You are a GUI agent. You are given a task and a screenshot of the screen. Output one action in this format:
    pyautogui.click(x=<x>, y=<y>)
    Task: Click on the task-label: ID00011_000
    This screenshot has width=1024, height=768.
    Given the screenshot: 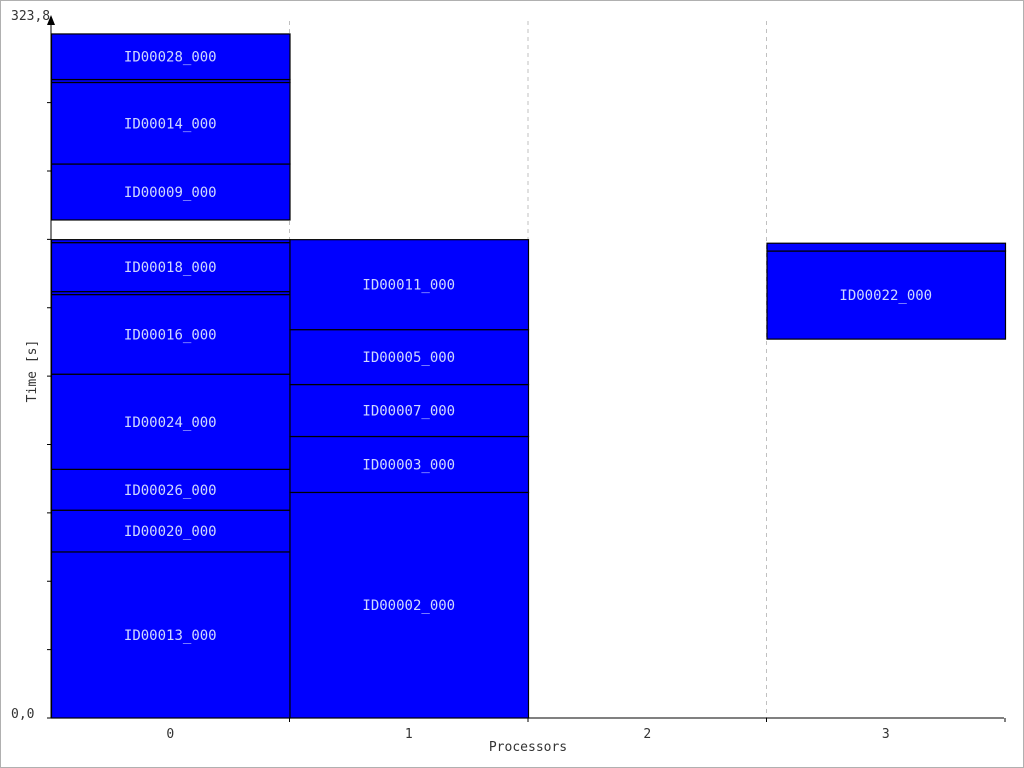 What is the action you would take?
    pyautogui.click(x=408, y=286)
    